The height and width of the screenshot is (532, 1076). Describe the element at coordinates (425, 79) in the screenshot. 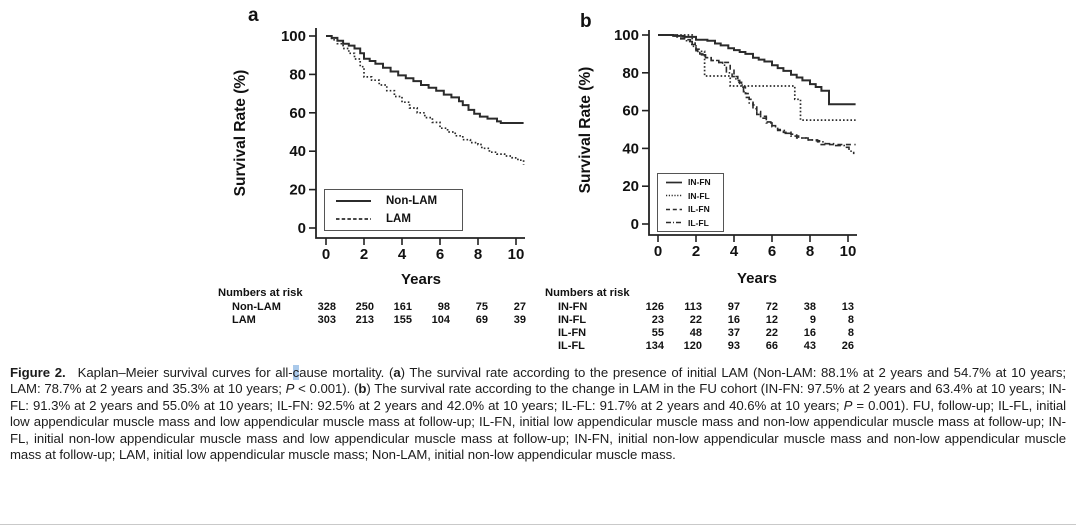

I see `survival-curve-non-lam` at that location.